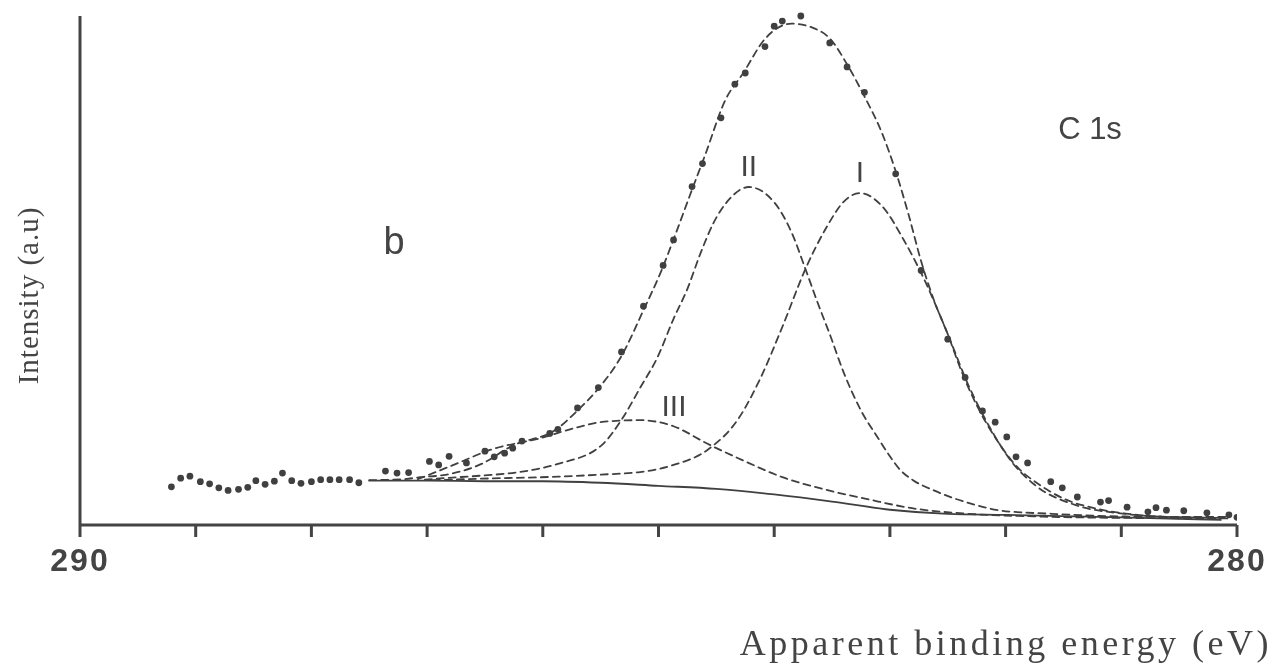 Image resolution: width=1279 pixels, height=669 pixels. What do you see at coordinates (1090, 128) in the screenshot?
I see `annotation: C 1s` at bounding box center [1090, 128].